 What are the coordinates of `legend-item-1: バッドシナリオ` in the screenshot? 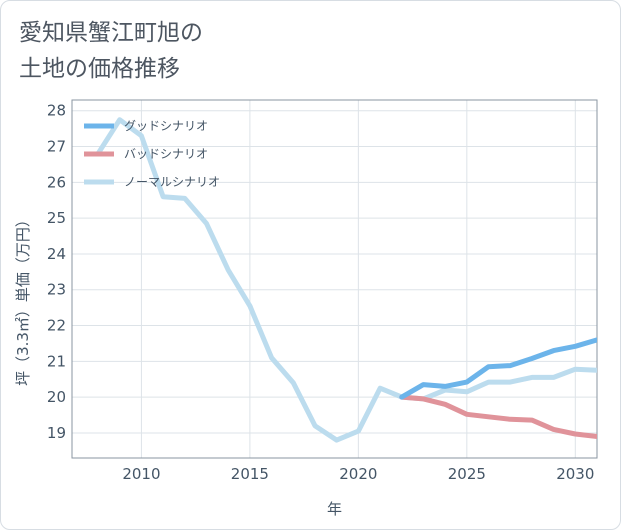 It's located at (146, 154).